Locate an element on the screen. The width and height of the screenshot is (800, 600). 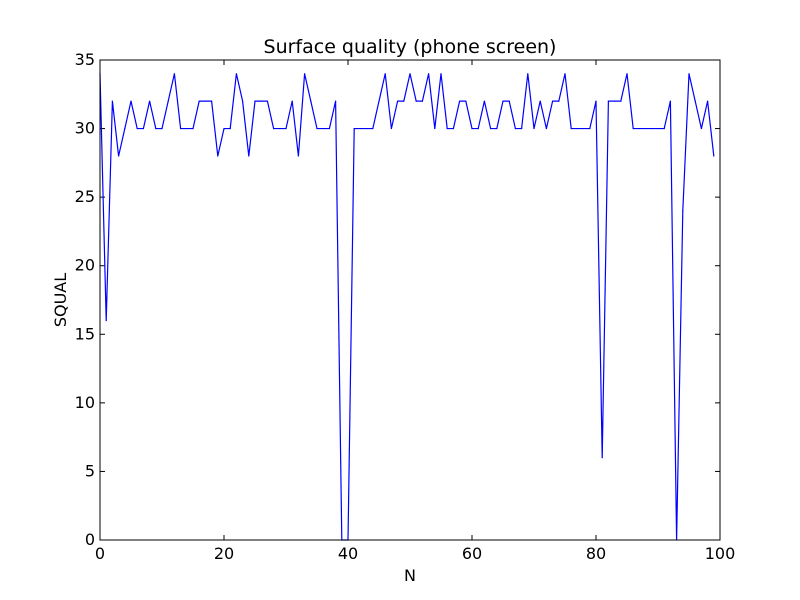
x-tick-label: 100 is located at coordinates (720, 553).